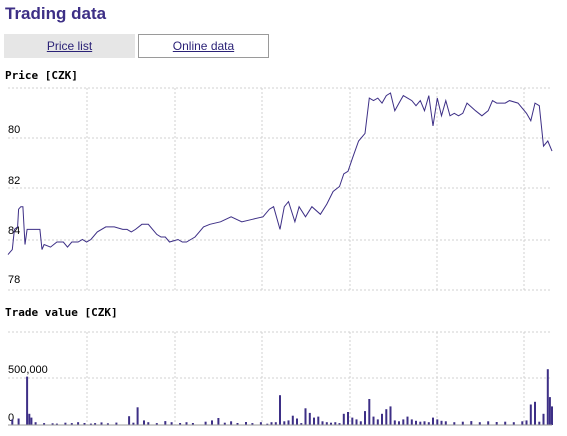 The width and height of the screenshot is (567, 436). What do you see at coordinates (56, 13) in the screenshot?
I see `page-title: Trading data` at bounding box center [56, 13].